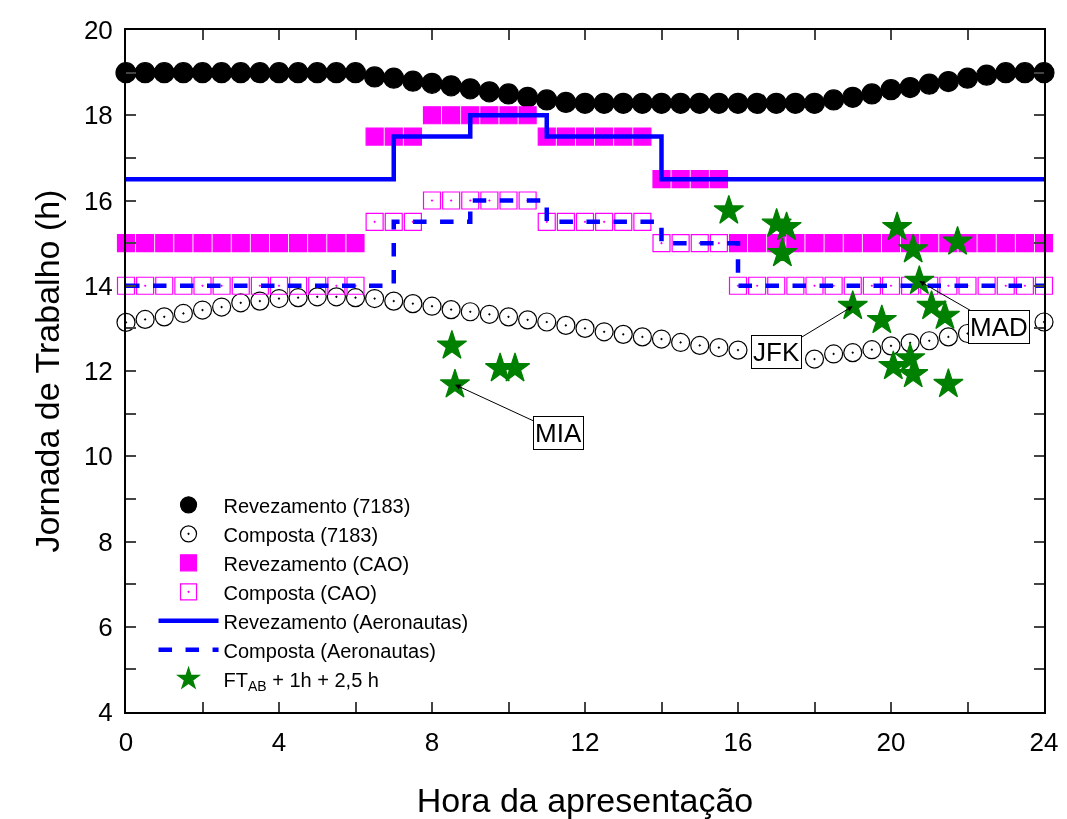 This screenshot has height=819, width=1067. Describe the element at coordinates (558, 433) in the screenshot. I see `annotation: MIA` at that location.